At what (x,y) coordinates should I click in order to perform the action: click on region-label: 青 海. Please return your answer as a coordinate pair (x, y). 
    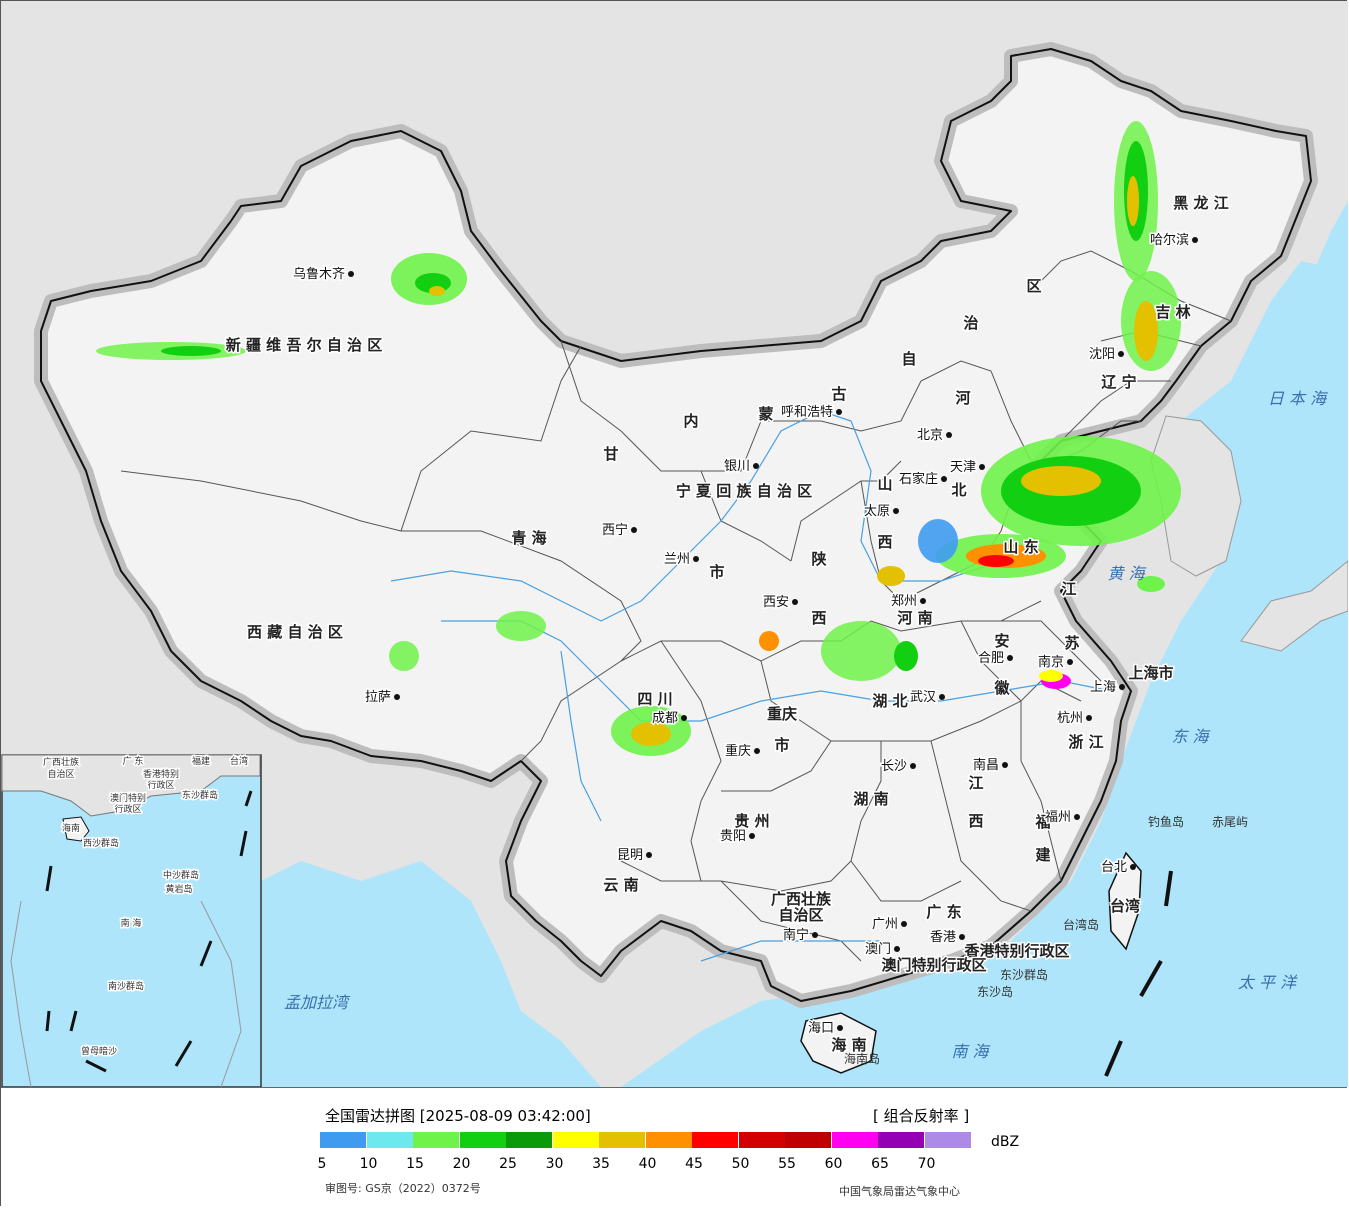
    Looking at the image, I should click on (528, 538).